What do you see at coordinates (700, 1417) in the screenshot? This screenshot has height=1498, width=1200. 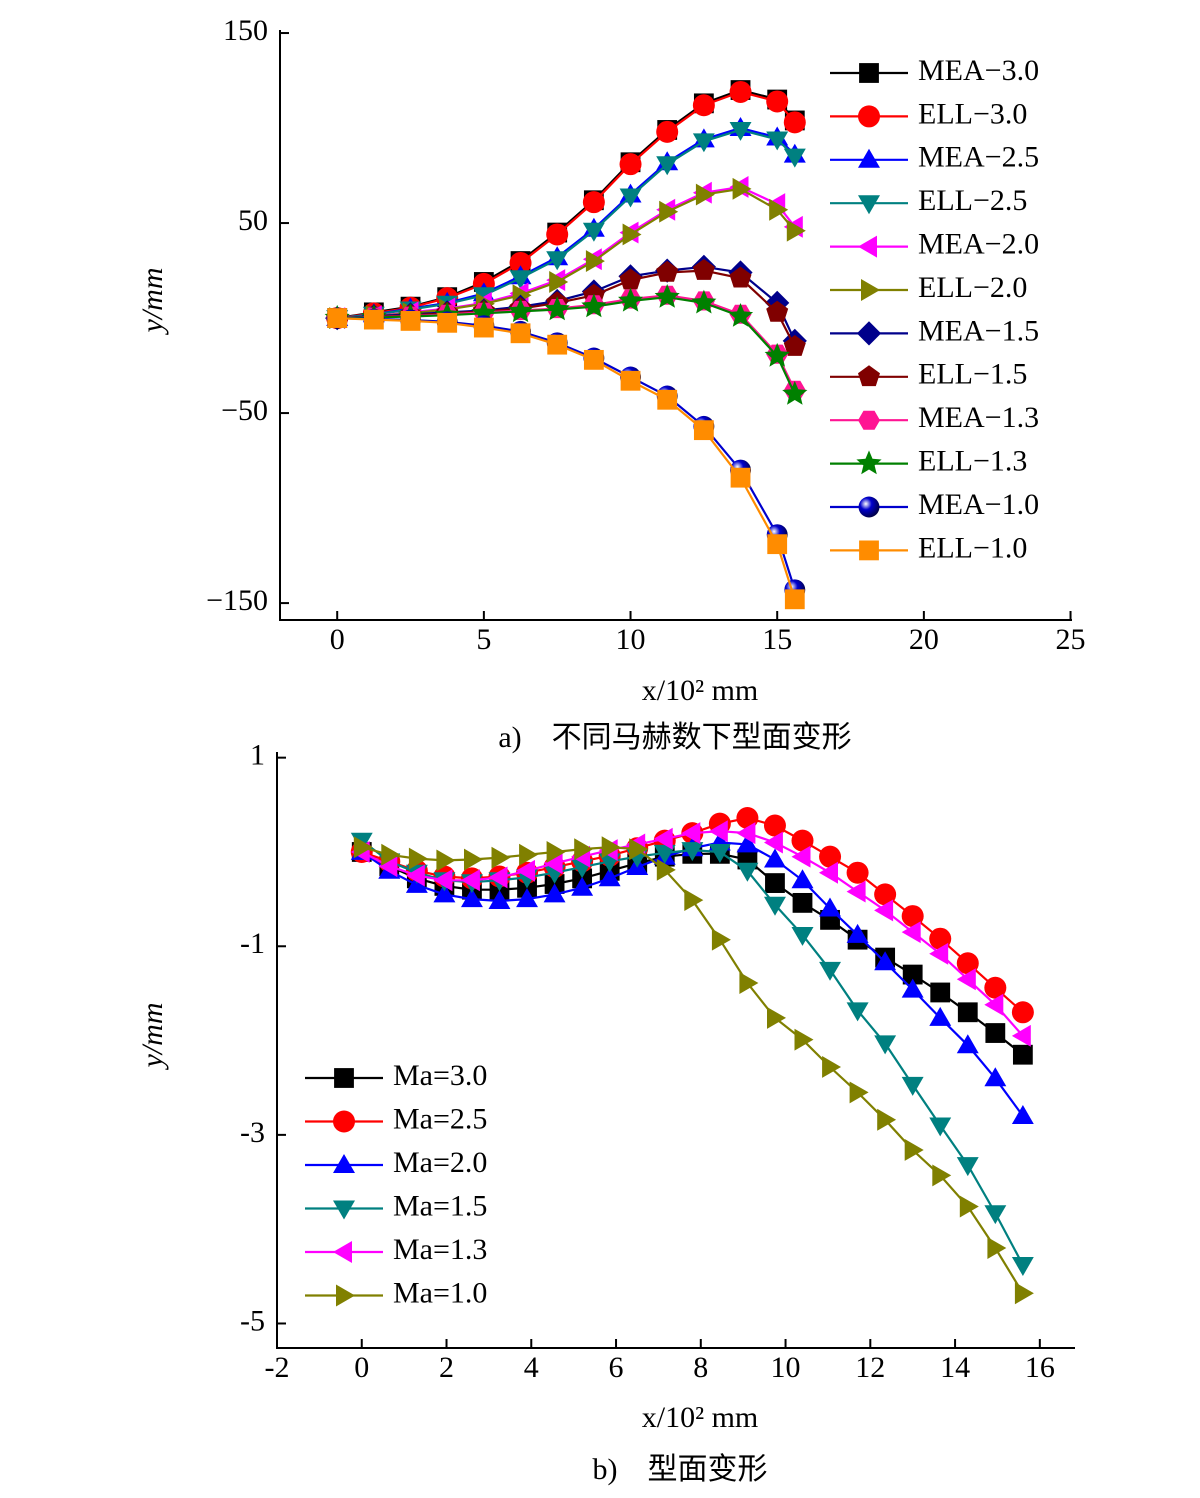 I see `x-axis-label: x/10² mm` at bounding box center [700, 1417].